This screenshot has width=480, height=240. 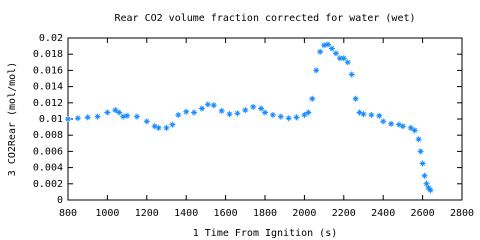 What do you see at coordinates (48, 87) in the screenshot?
I see `y-tick-label: 0.014` at bounding box center [48, 87].